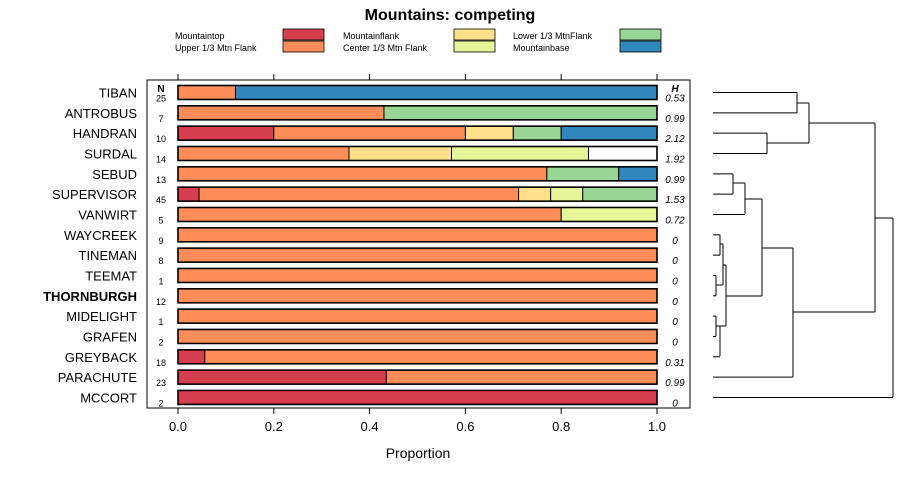 This screenshot has height=480, width=900. Describe the element at coordinates (371, 36) in the screenshot. I see `legend-label-mountainflank: Mountainflank` at that location.